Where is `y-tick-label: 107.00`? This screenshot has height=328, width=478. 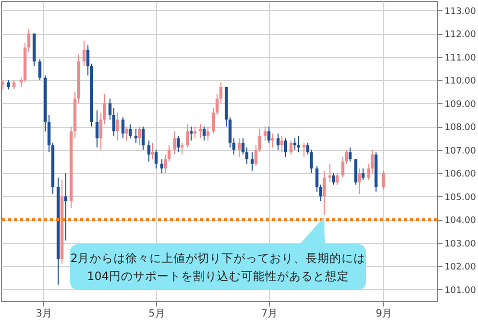
y-tick-label: 107.00 is located at coordinates (460, 151).